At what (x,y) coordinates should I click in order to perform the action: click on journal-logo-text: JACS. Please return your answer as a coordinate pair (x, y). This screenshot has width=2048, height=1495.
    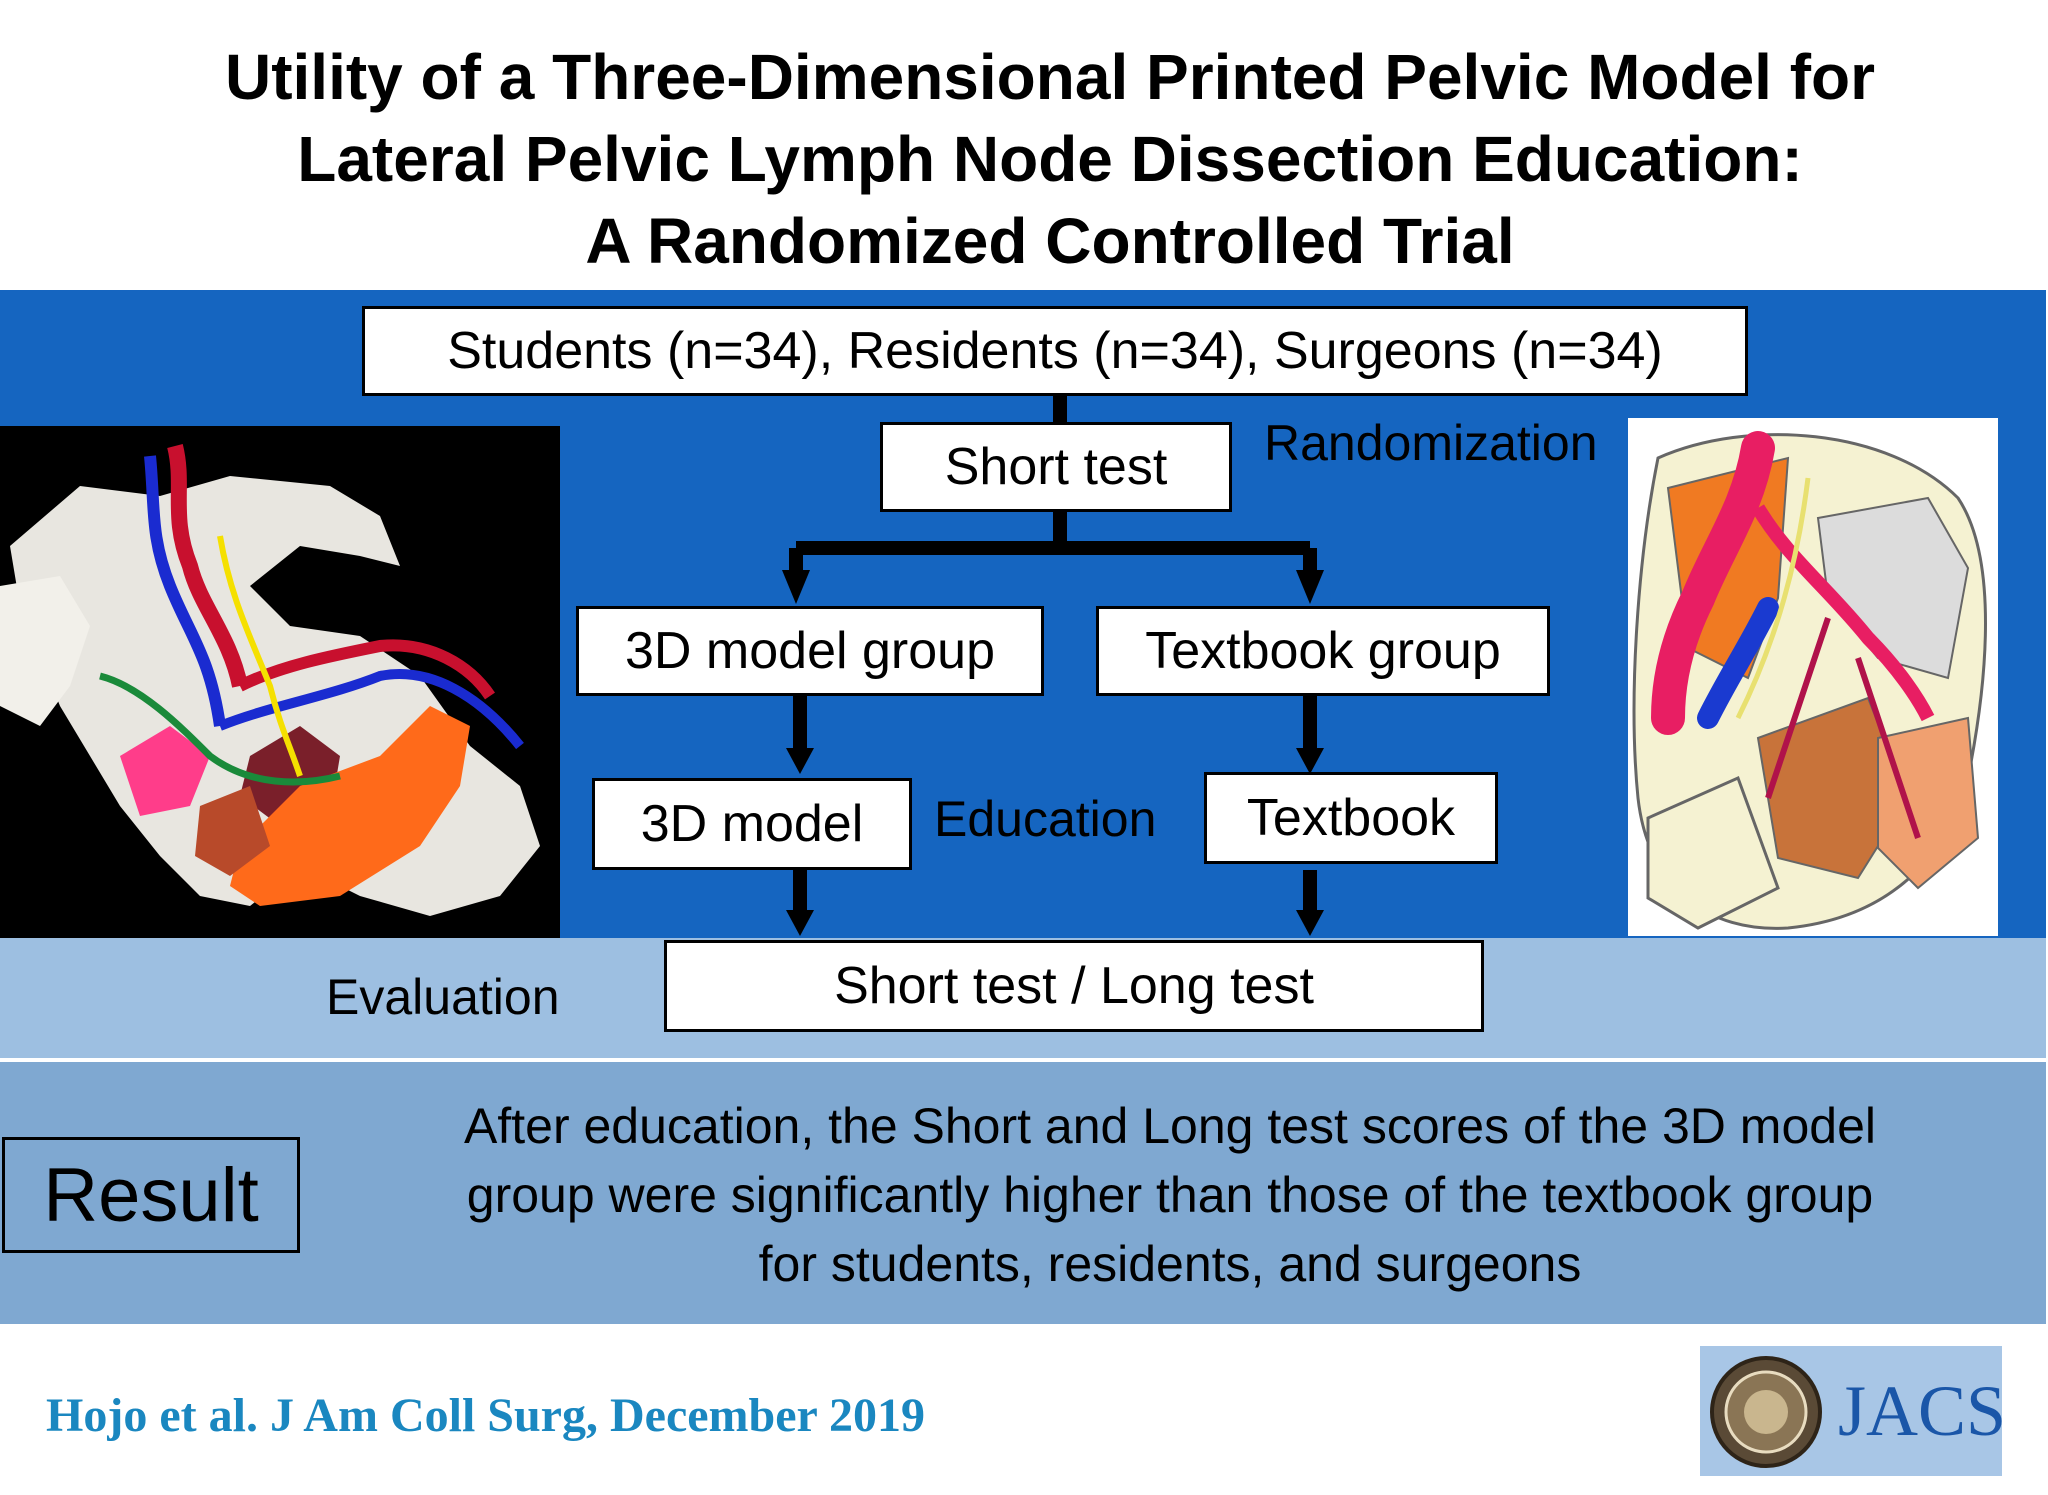
    Looking at the image, I should click on (1922, 1411).